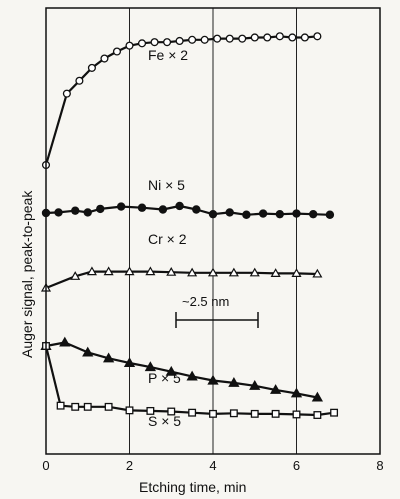 Image resolution: width=400 pixels, height=499 pixels. Describe the element at coordinates (164, 421) in the screenshot. I see `series-label-s: S × 5` at that location.